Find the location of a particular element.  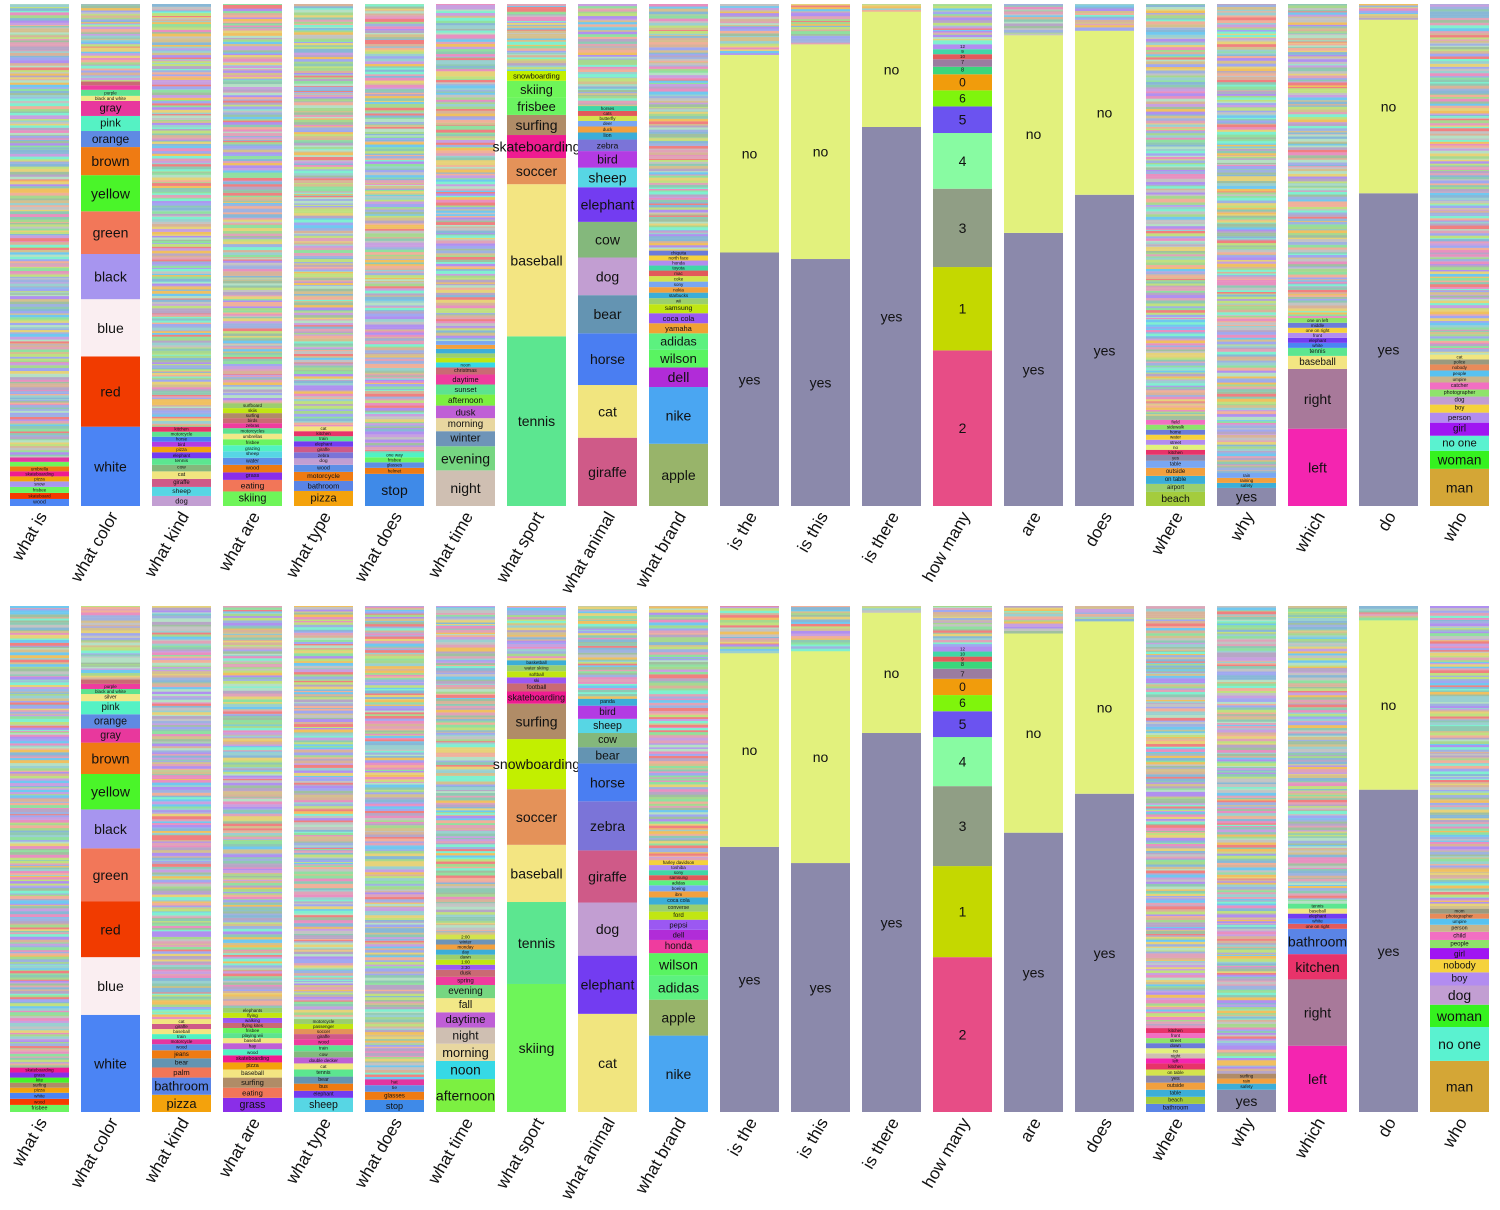

segment-label: grass is located at coordinates (253, 1105).